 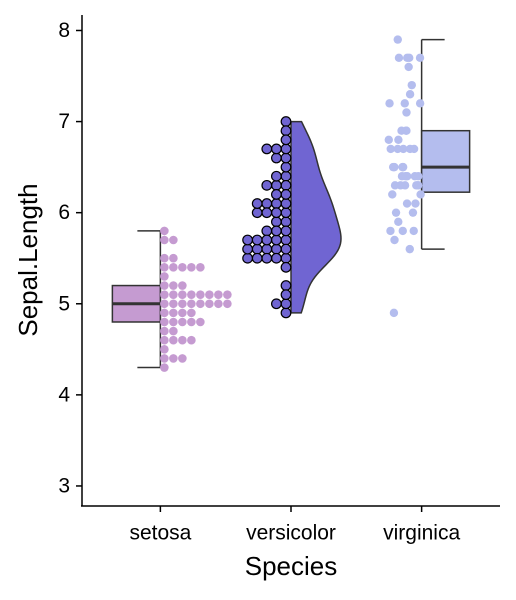 I want to click on y-tick-label: 8, so click(x=64, y=30).